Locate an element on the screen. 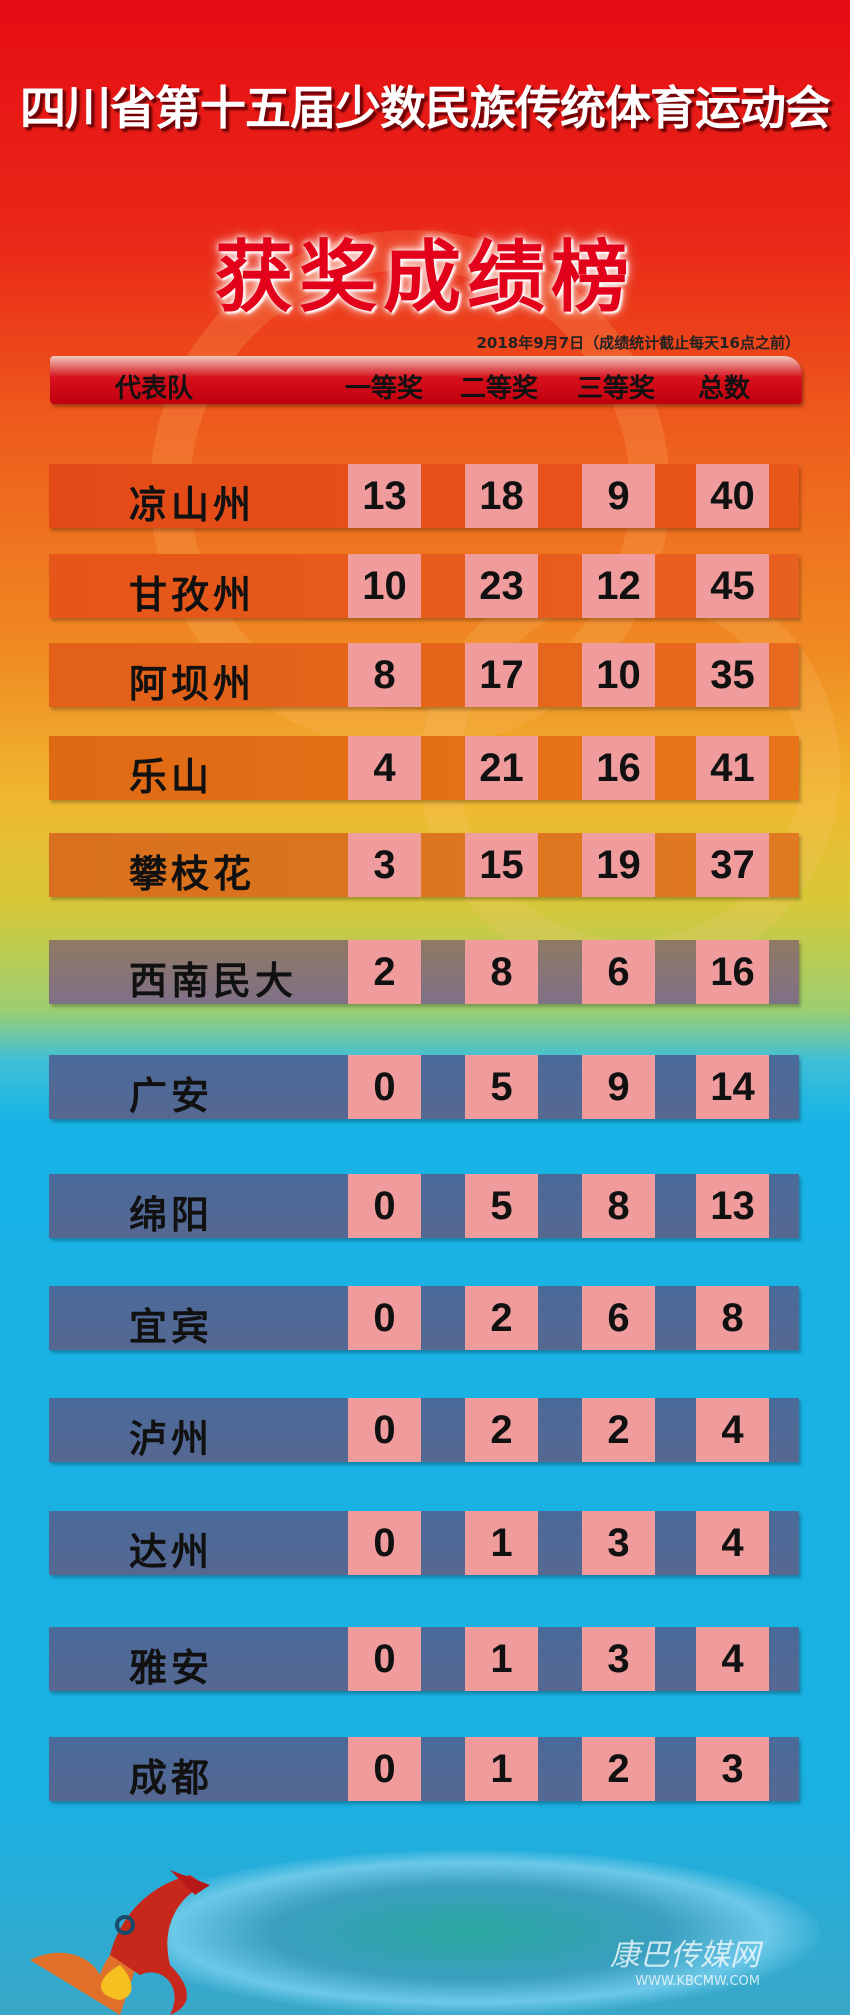  total-count-cell: 40 is located at coordinates (732, 496).